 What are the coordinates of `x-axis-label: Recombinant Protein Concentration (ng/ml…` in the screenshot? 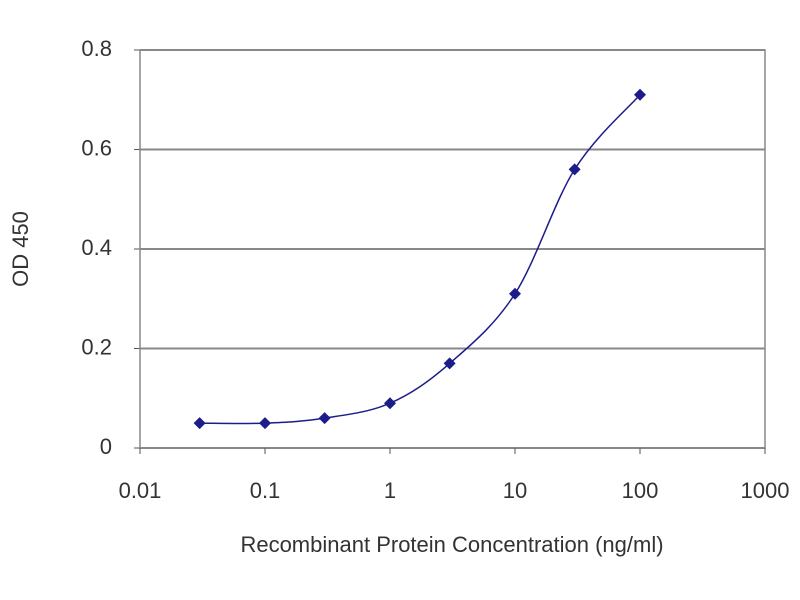 It's located at (451, 544).